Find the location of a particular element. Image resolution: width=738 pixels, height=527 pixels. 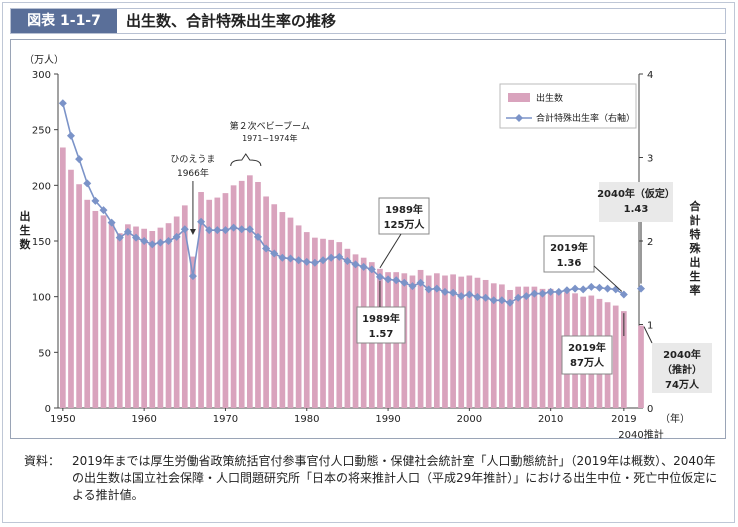

annotation-hinoeuma: ひのえうま is located at coordinates (192, 159).